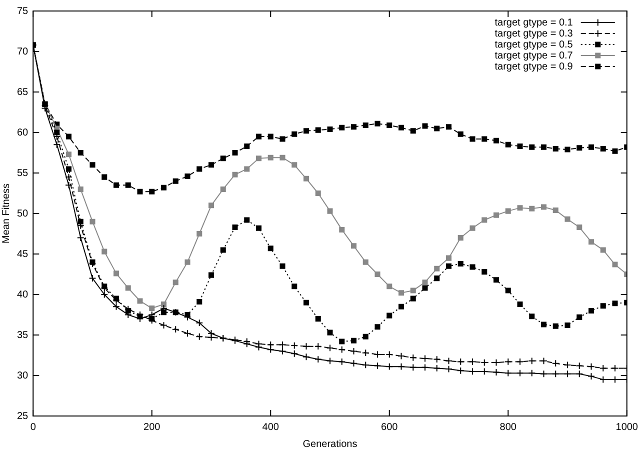  Describe the element at coordinates (23, 416) in the screenshot. I see `y-tick-label: 25` at that location.